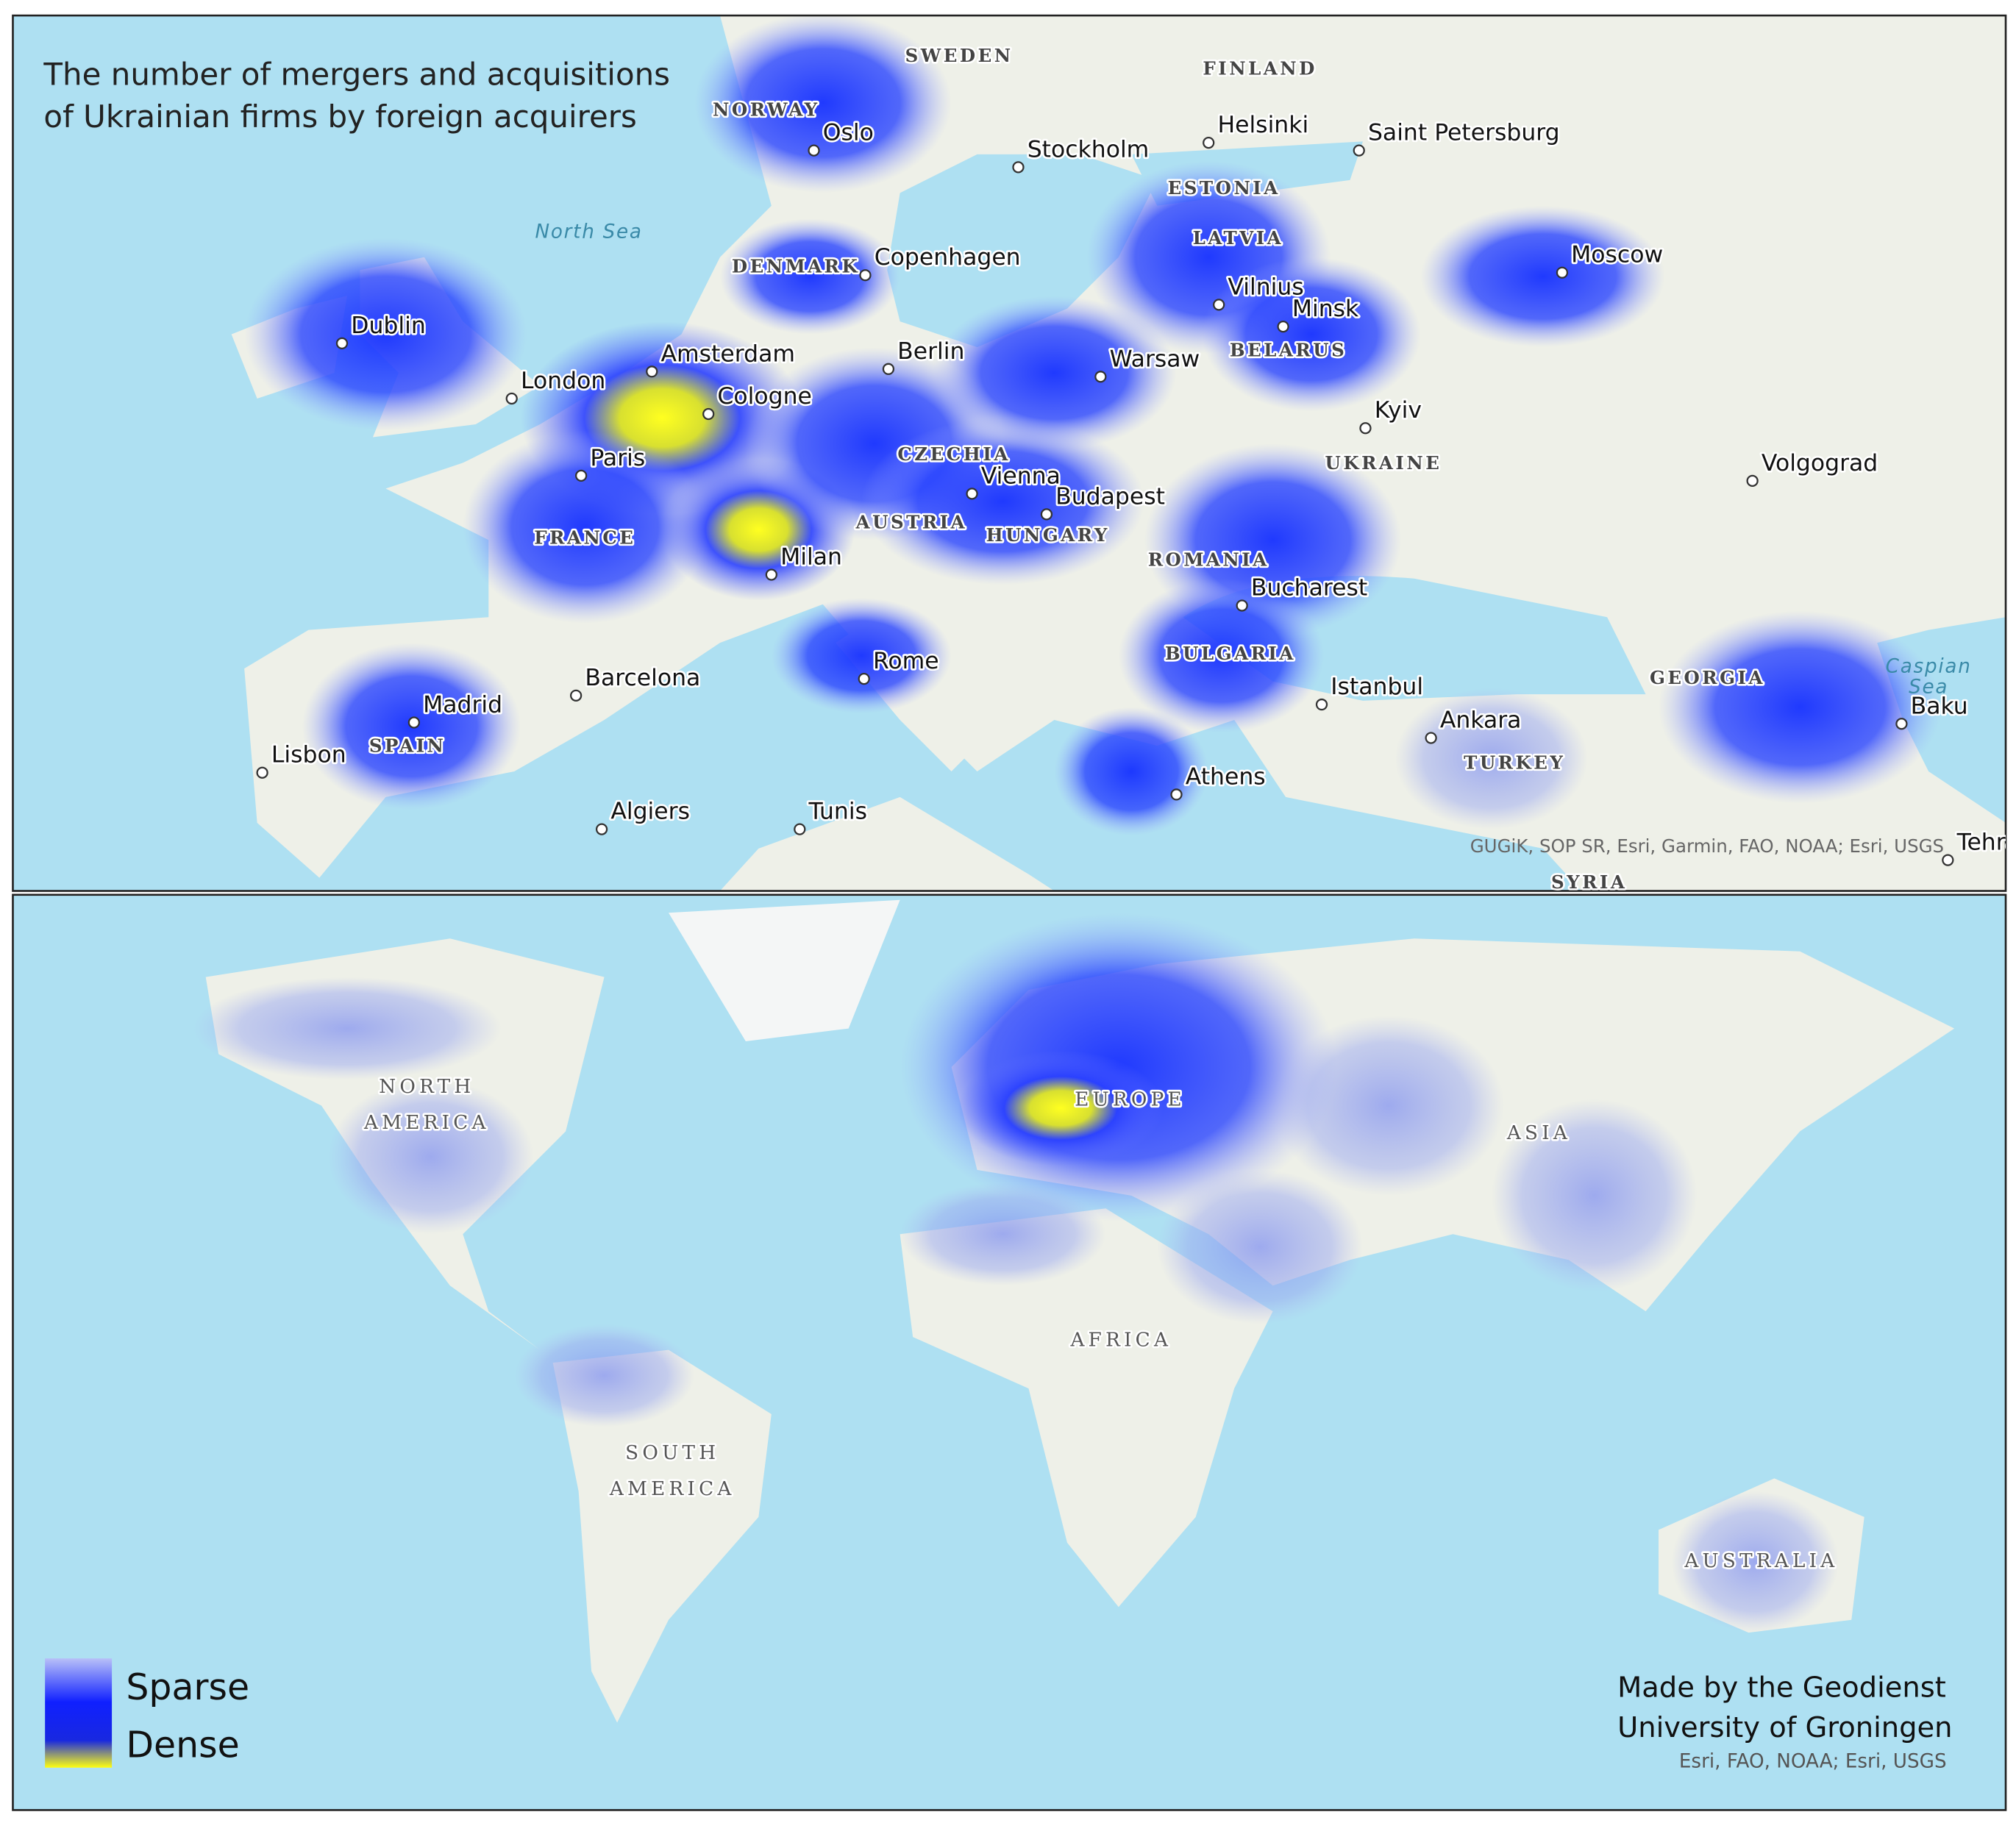 Image resolution: width=2016 pixels, height=1823 pixels. Describe the element at coordinates (588, 232) in the screenshot. I see `sea-label: North Sea` at that location.